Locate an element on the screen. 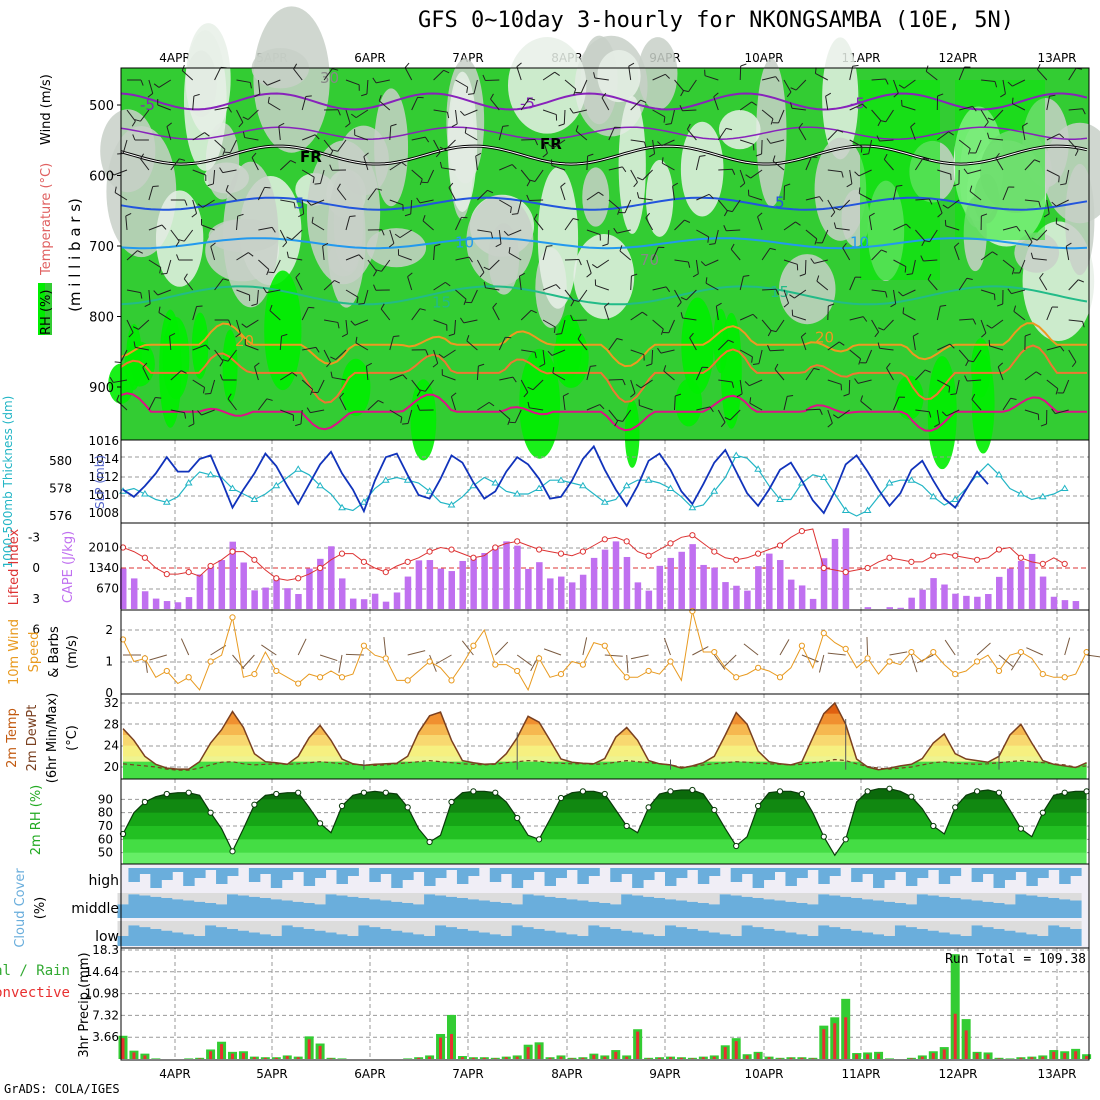 The image size is (1100, 1100). precip-axis-label: 3hr Precip (mm) is located at coordinates (84, 1004).